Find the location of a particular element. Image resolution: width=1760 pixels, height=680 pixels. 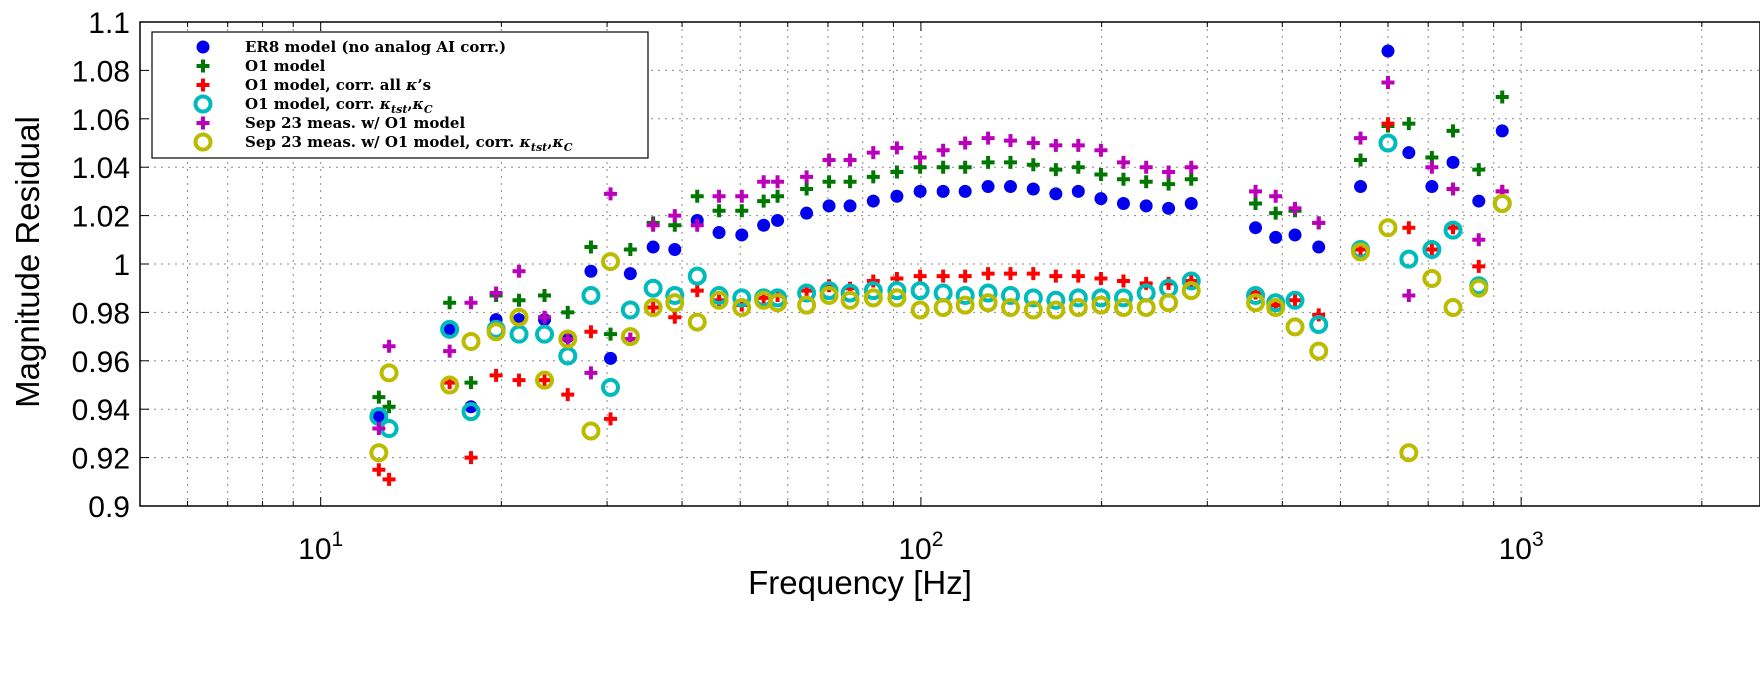

x-axis-label: Frequency [Hz] is located at coordinates (860, 582).